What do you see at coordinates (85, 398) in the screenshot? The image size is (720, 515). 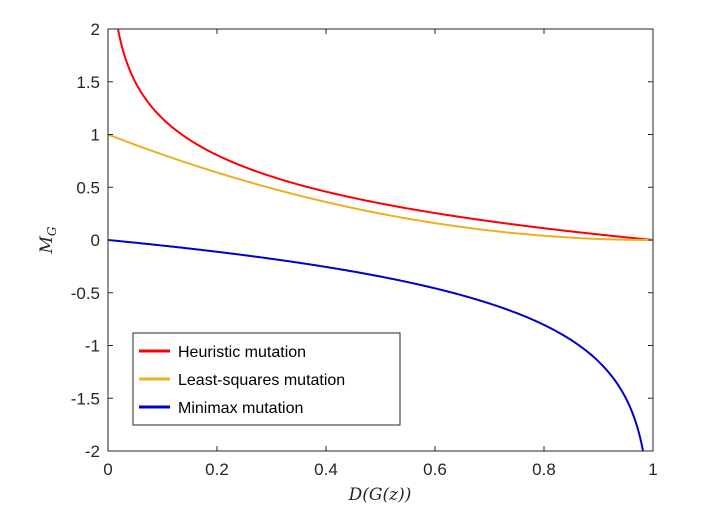 I see `y-tick-label: -1.5` at bounding box center [85, 398].